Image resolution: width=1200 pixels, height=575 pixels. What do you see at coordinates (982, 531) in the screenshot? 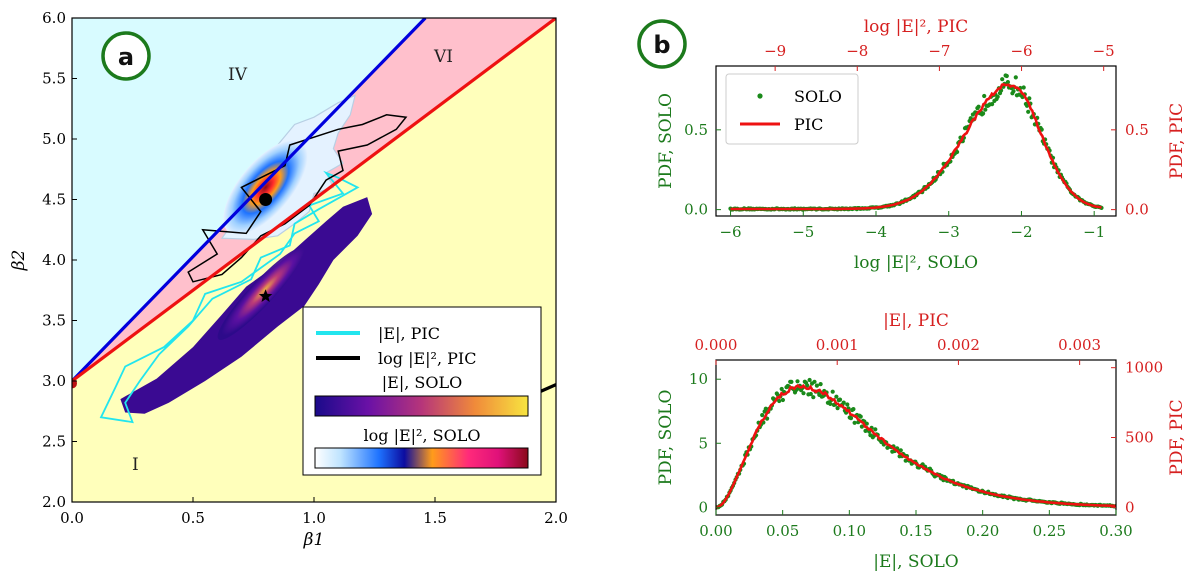
I see `b-bottom-xtick-4: 0.20` at bounding box center [982, 531].